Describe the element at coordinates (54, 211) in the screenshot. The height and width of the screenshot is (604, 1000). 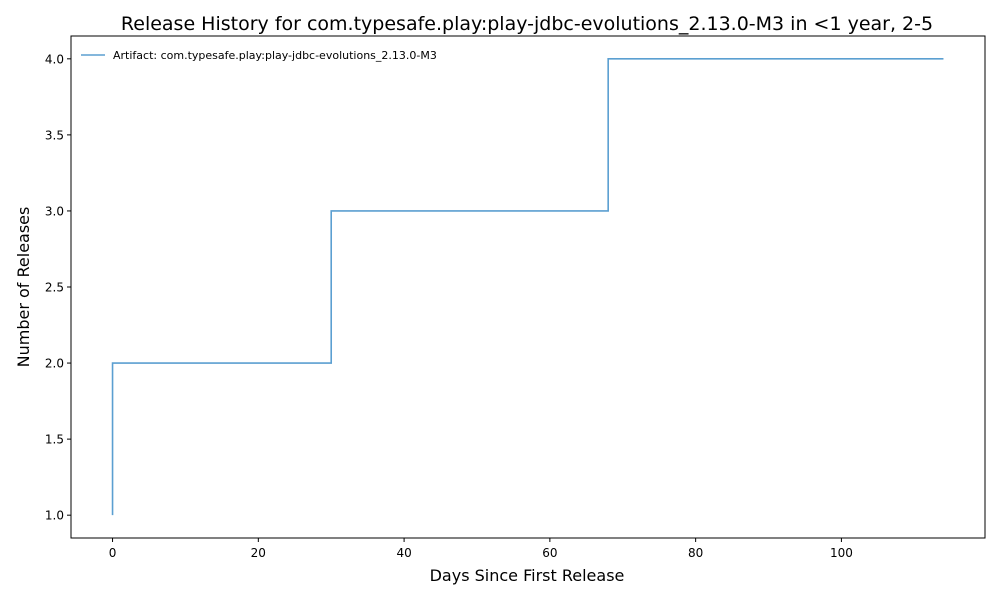
I see `y-tick-label: 3.0` at that location.